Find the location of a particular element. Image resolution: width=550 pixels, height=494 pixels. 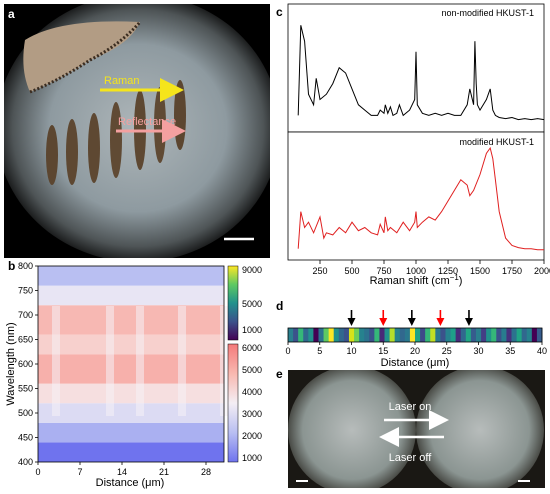

panel-b-y-tick-label: 400 is located at coordinates (25, 462).